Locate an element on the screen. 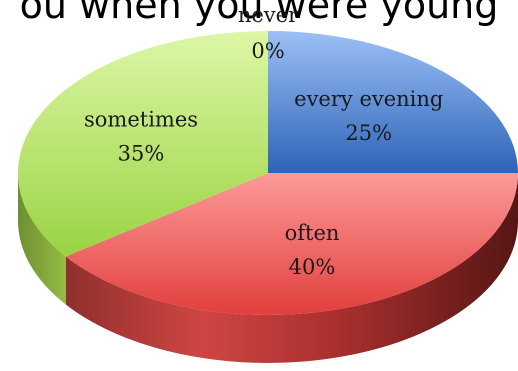 Image resolution: width=518 pixels, height=371 pixels. data-label-value: 40% is located at coordinates (312, 267).